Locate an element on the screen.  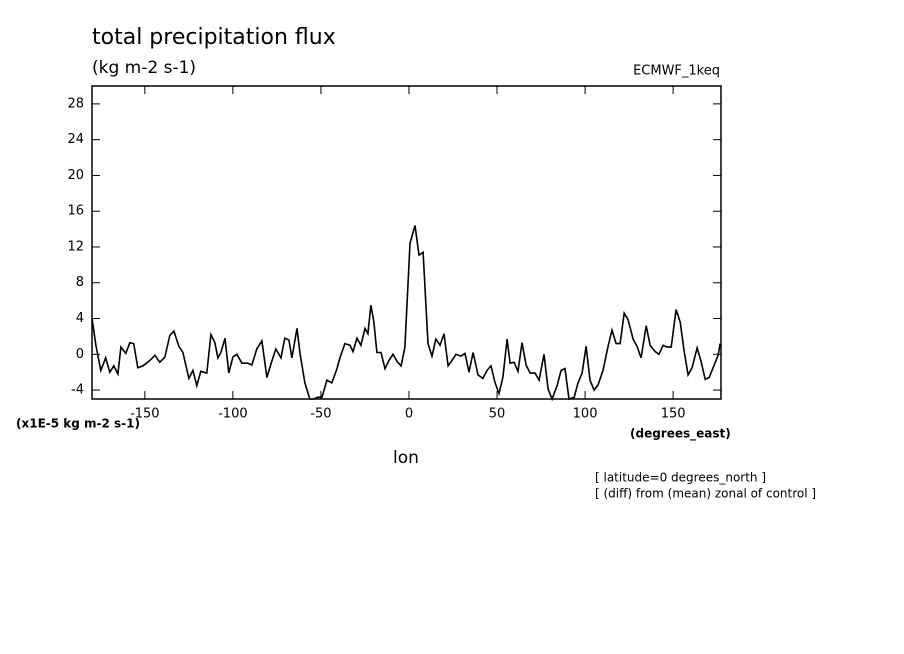
y-tick-label: 20 is located at coordinates (75, 175).